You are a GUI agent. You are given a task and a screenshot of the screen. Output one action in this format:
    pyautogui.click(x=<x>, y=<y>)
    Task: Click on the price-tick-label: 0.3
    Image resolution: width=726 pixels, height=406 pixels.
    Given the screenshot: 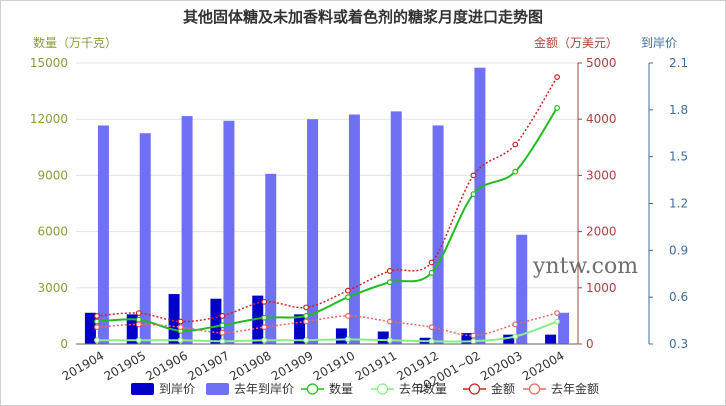 What is the action you would take?
    pyautogui.click(x=678, y=344)
    